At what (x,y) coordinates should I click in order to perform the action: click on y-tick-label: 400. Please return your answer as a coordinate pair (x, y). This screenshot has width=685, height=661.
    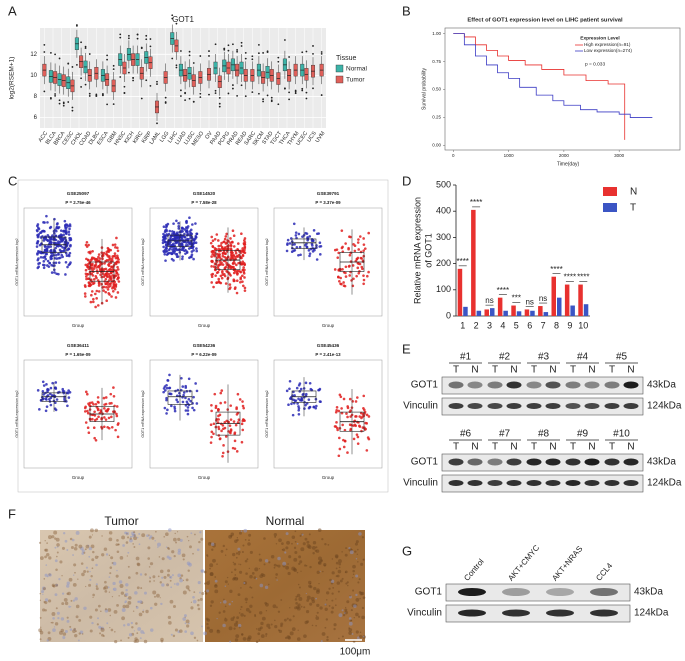
    Looking at the image, I should click on (443, 211).